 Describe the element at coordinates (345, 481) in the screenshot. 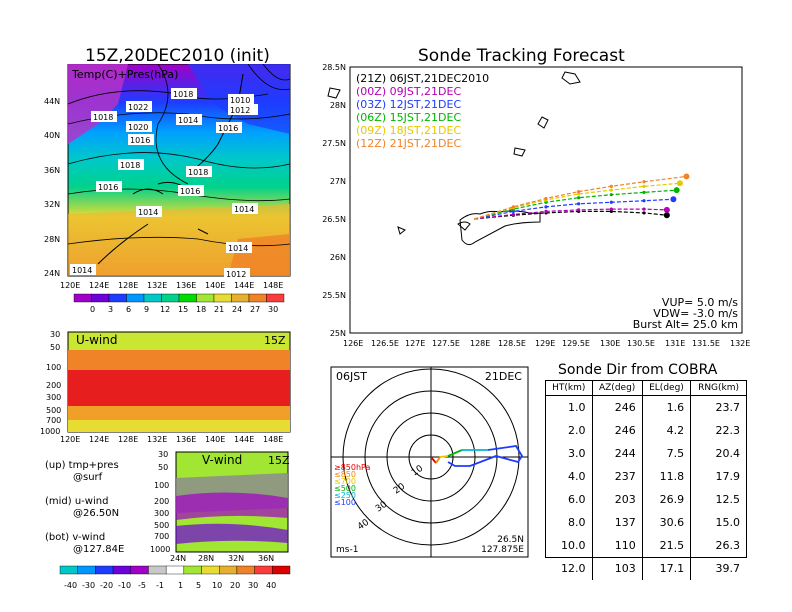

I see `svg-text: ≤700` at that location.